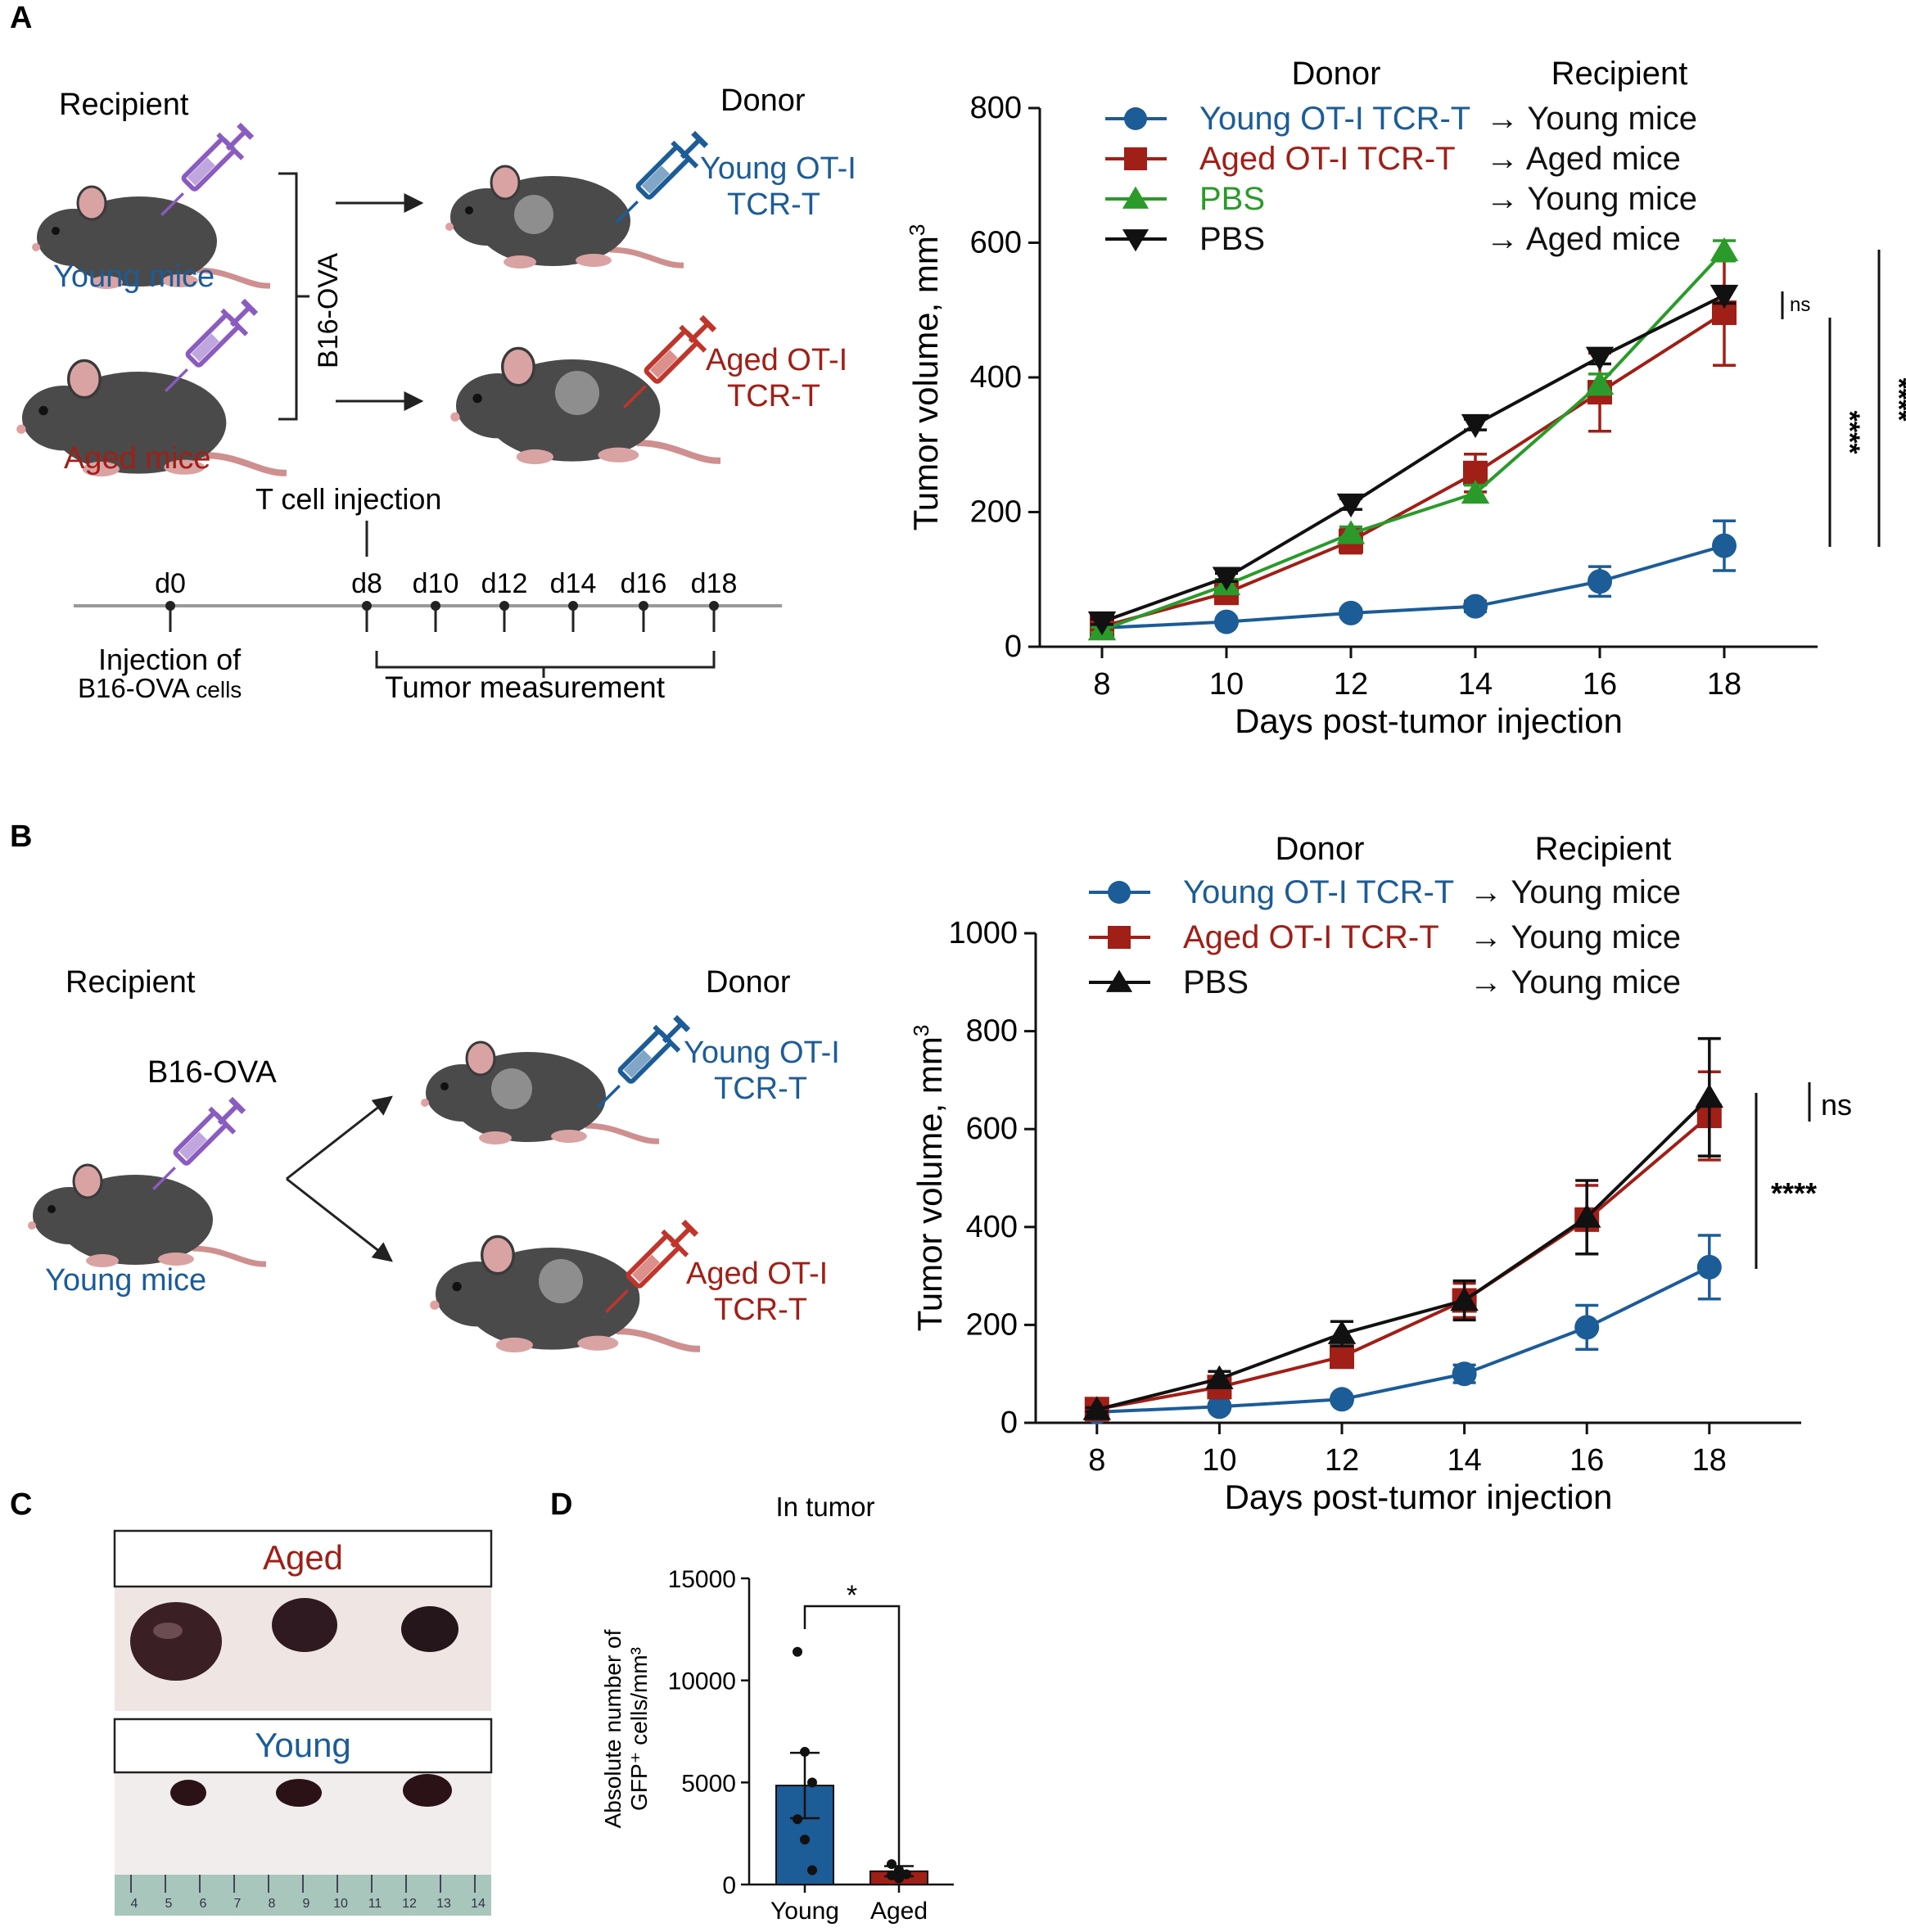 The image size is (1906, 1932). I want to click on young-mice-label: Young mice, so click(126, 1280).